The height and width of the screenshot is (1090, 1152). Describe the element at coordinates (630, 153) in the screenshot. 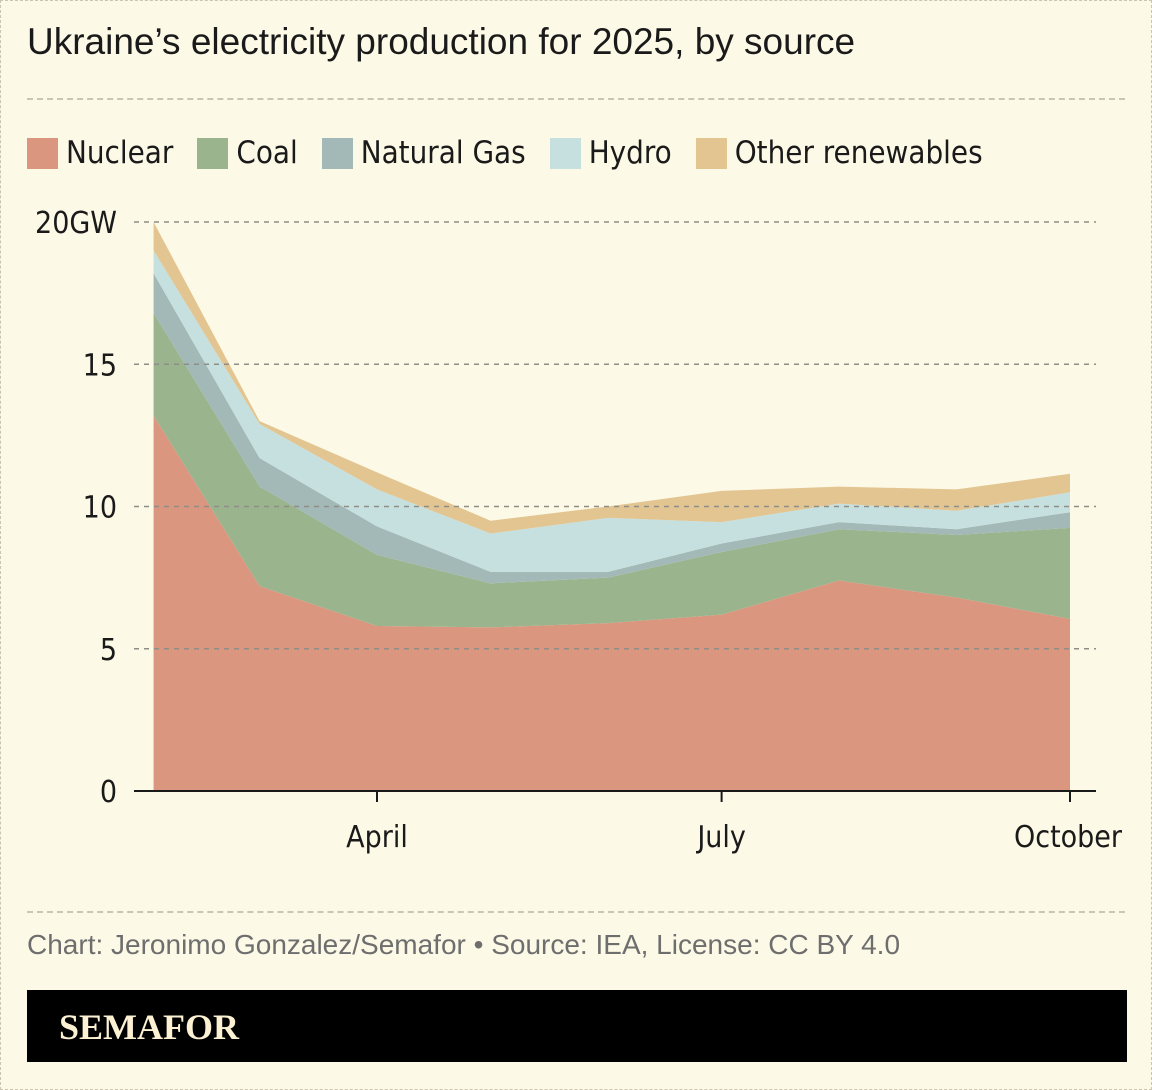

I see `legend-label: Hydro` at that location.